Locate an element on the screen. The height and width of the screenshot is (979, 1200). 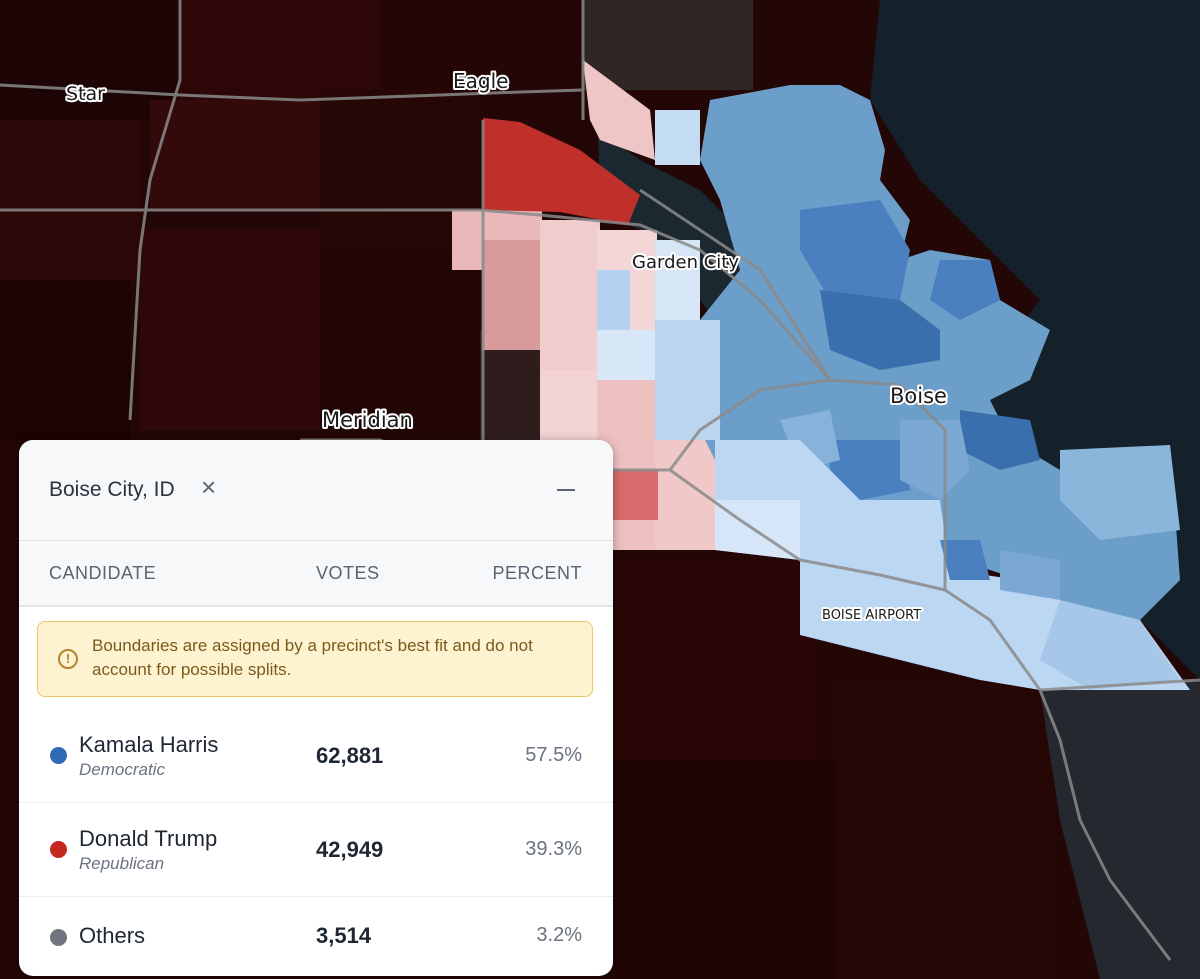
minimize-icon is located at coordinates (566, 490).